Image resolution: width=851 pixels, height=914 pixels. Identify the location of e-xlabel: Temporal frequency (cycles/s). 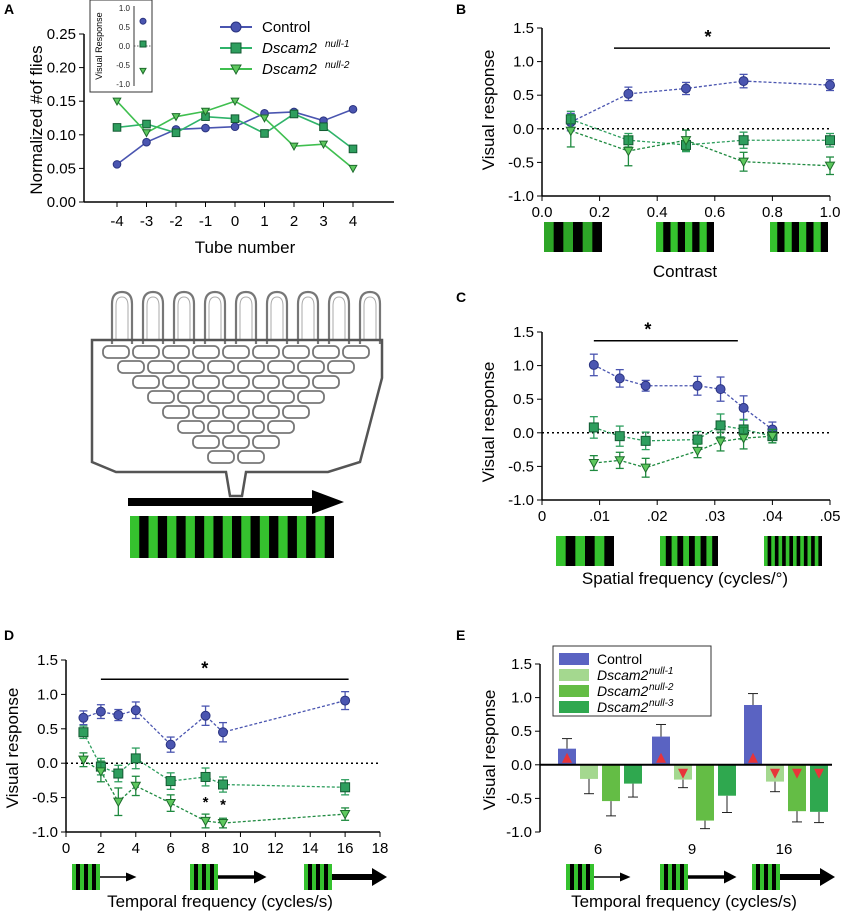
(684, 901).